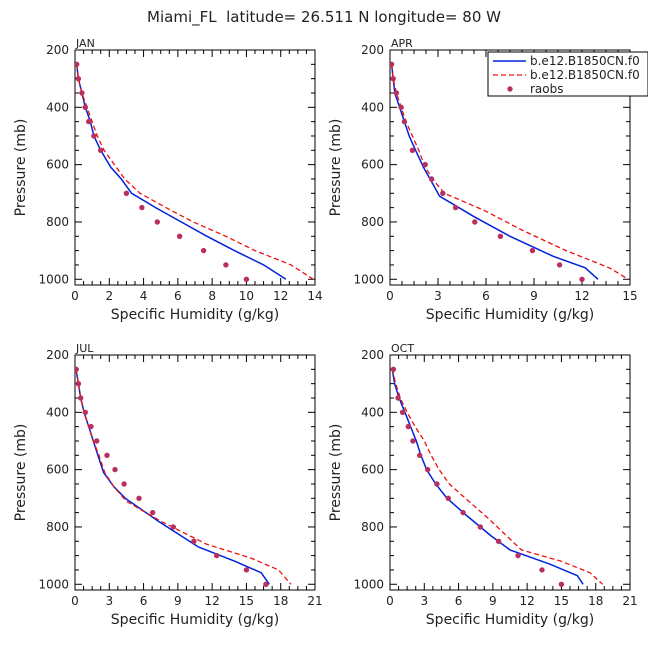  I want to click on x-tick-label: 9, so click(534, 296).